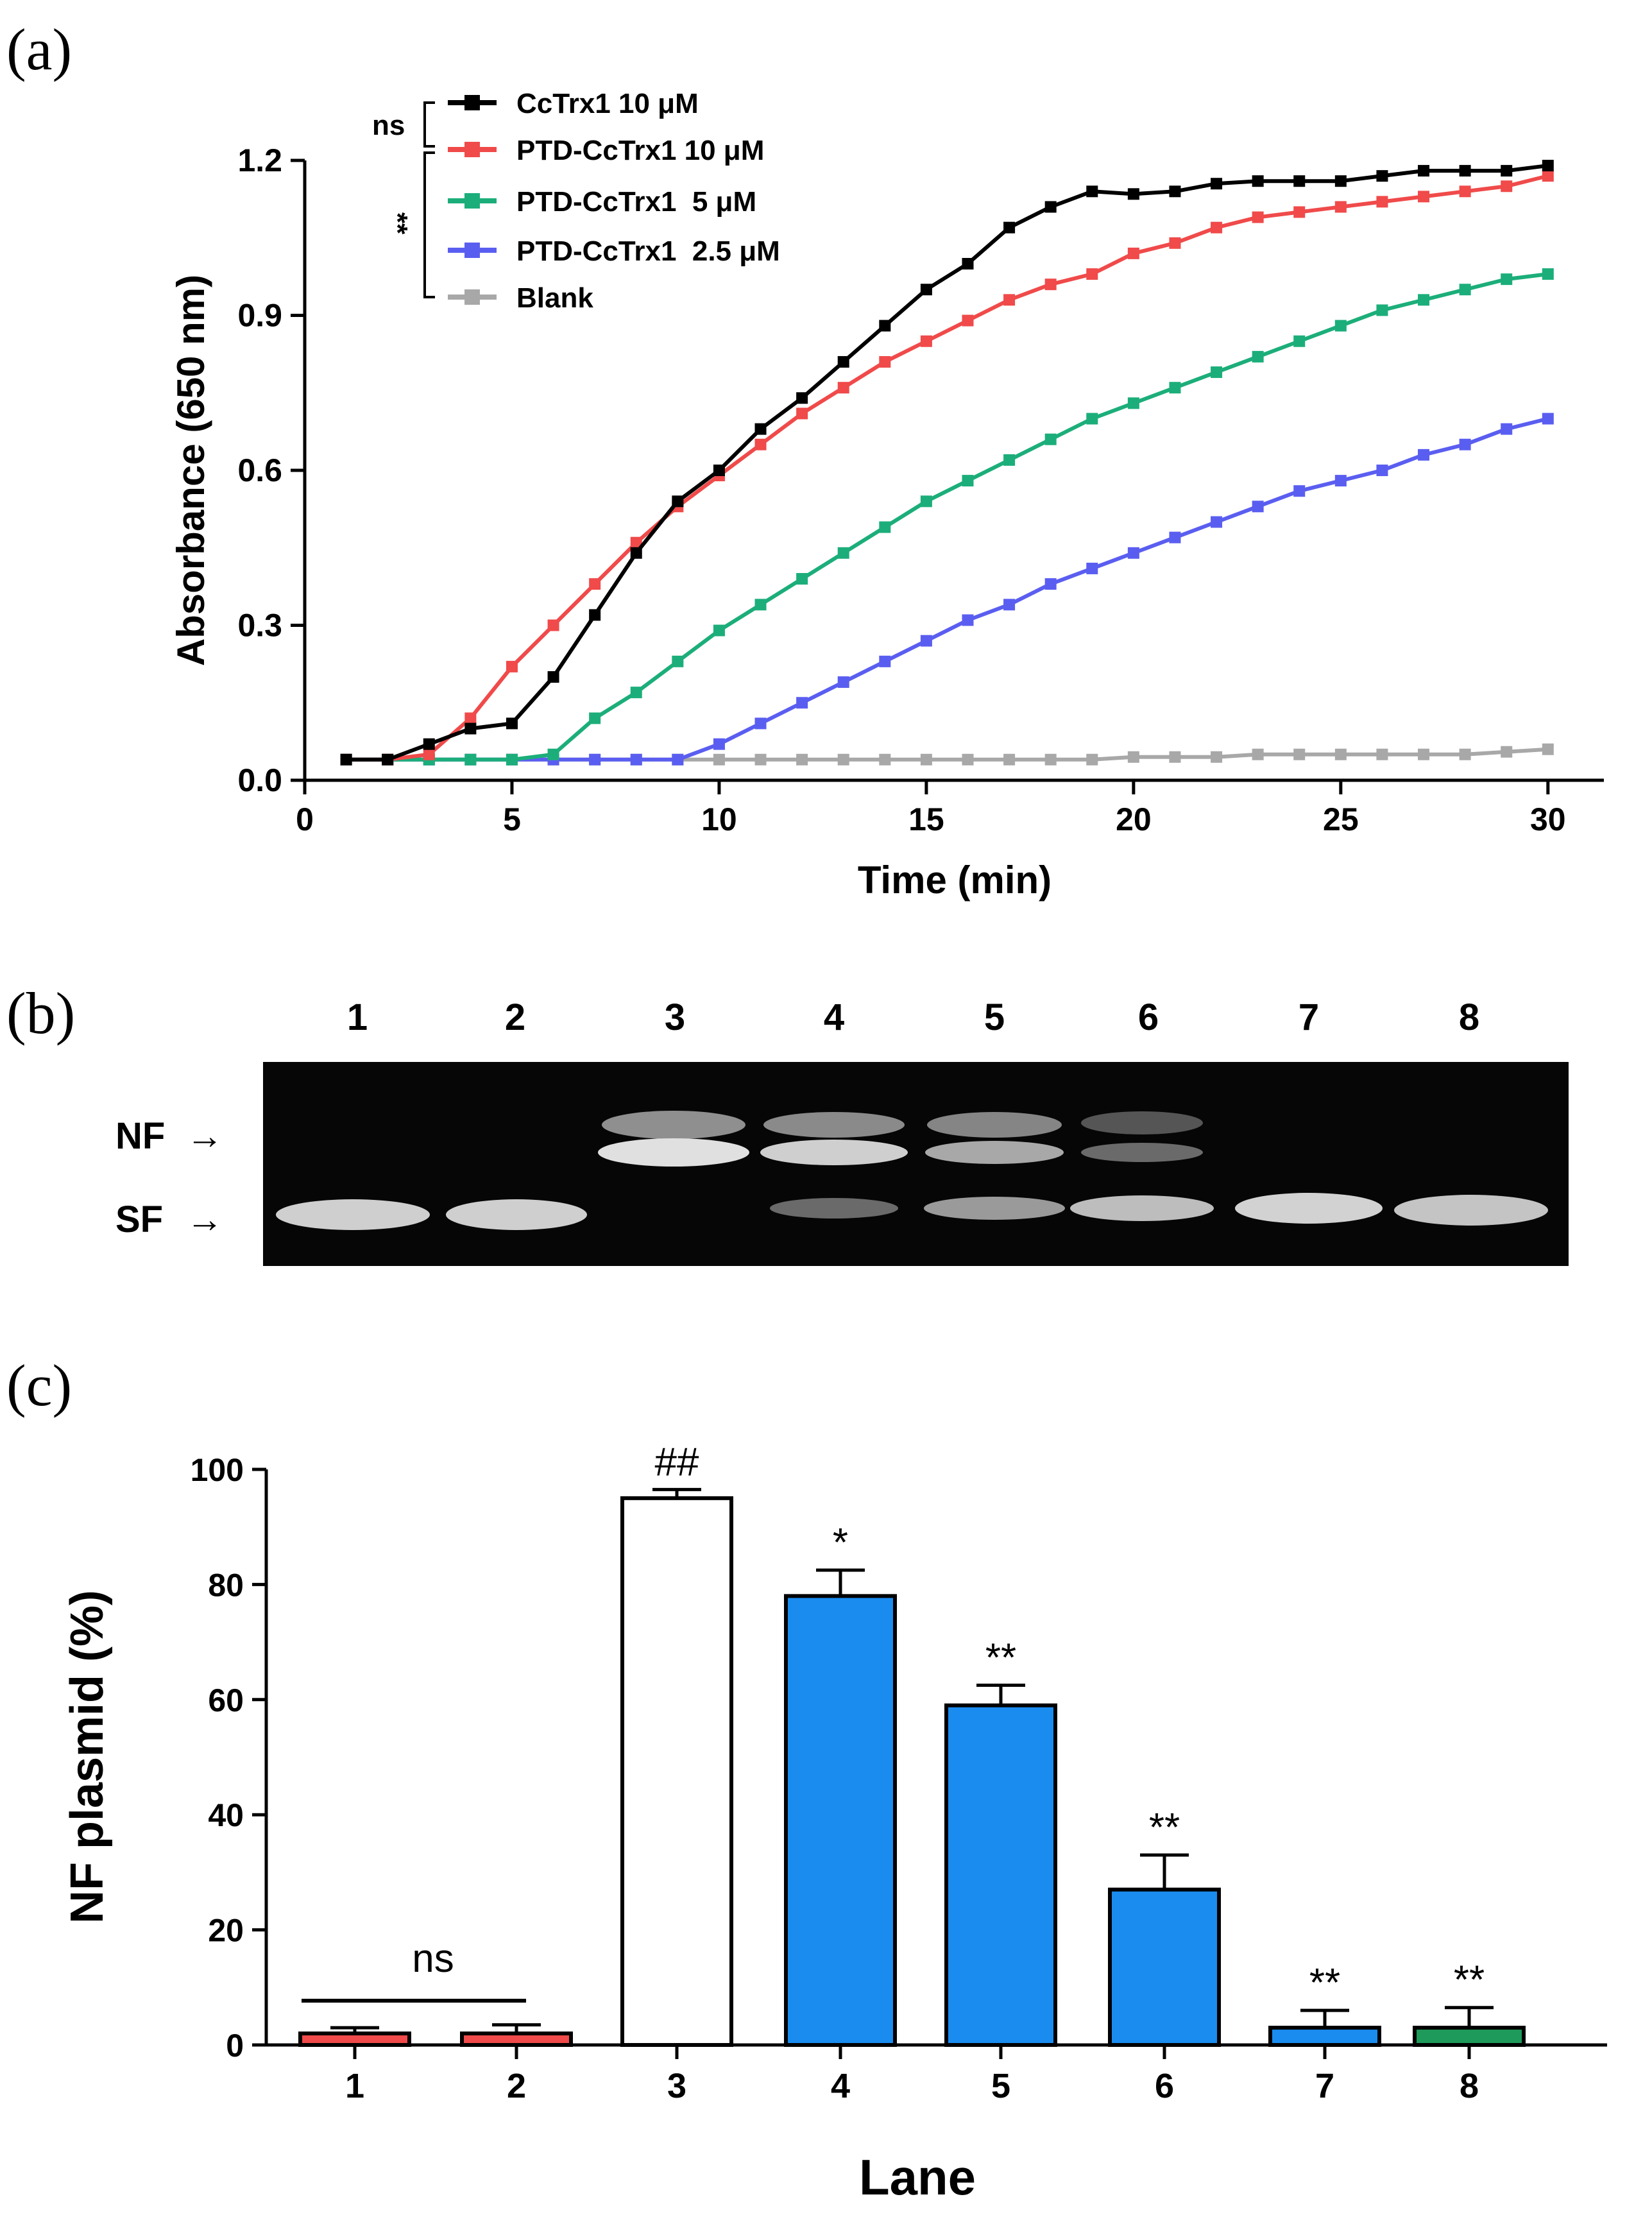 This screenshot has height=2215, width=1652. What do you see at coordinates (834, 1017) in the screenshot?
I see `lane-label: 4` at bounding box center [834, 1017].